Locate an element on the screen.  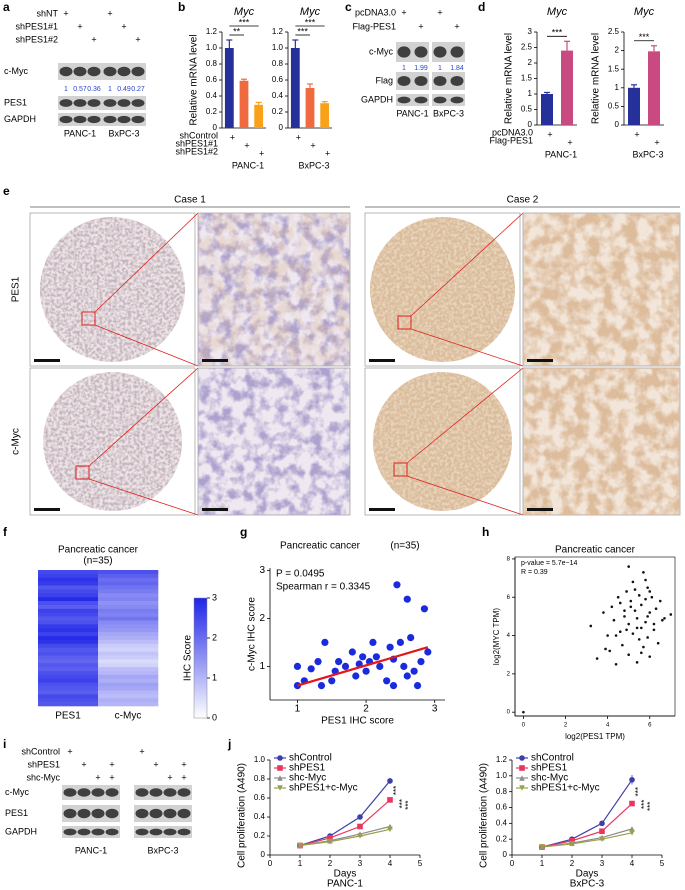
x-tick-label: 0 is located at coordinates (512, 863).